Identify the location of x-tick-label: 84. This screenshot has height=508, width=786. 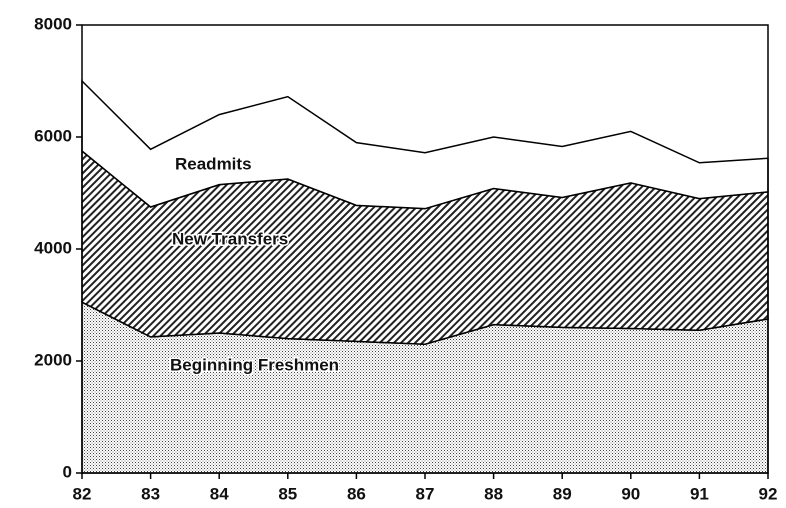
(219, 493).